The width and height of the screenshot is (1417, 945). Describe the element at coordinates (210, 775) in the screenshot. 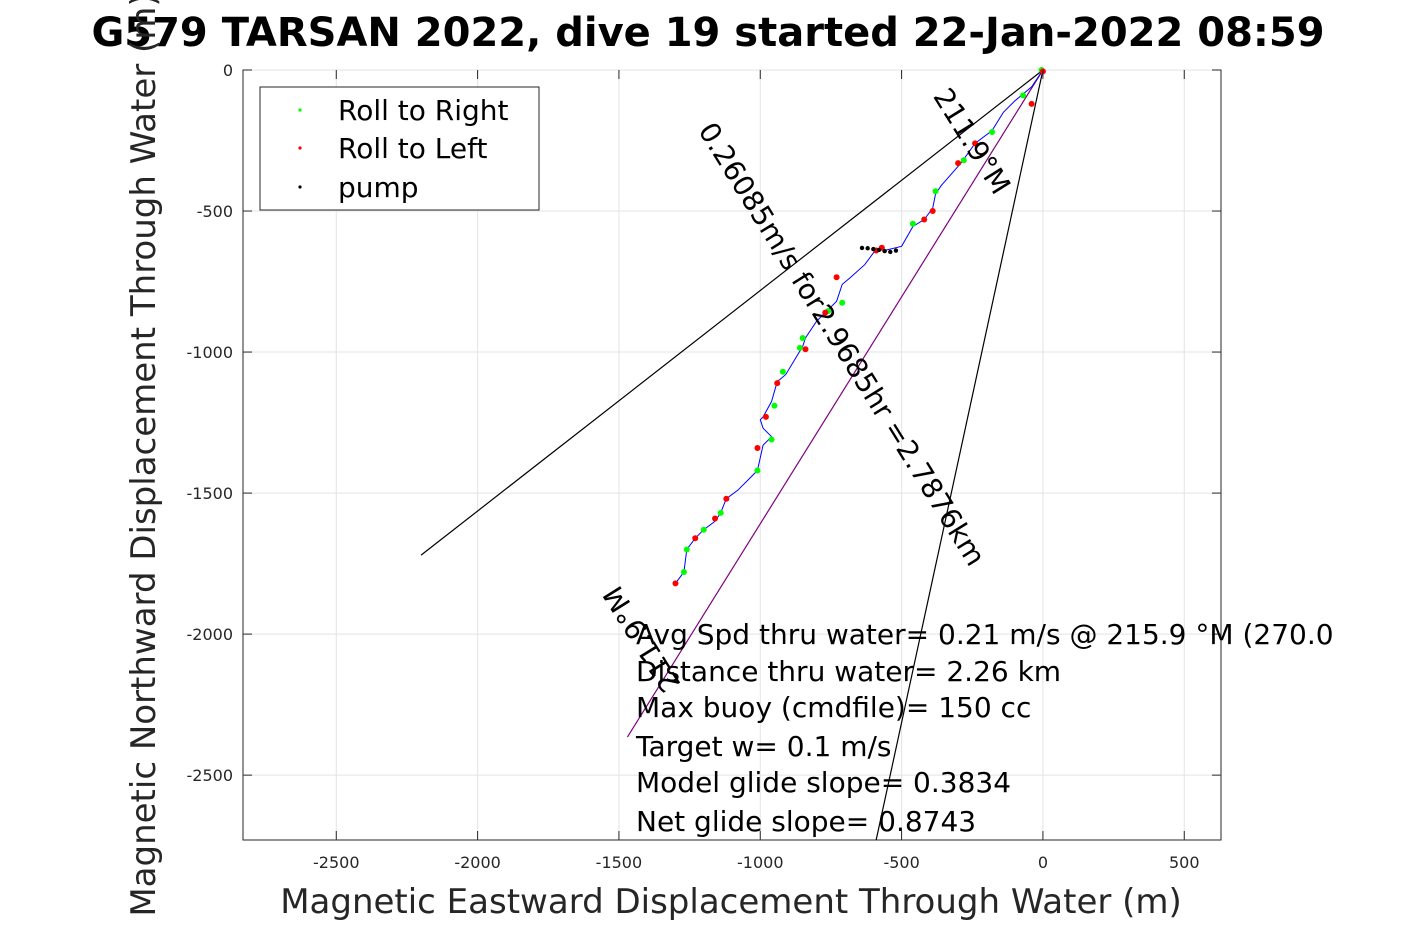

I see `y-tick-label: -2500` at that location.